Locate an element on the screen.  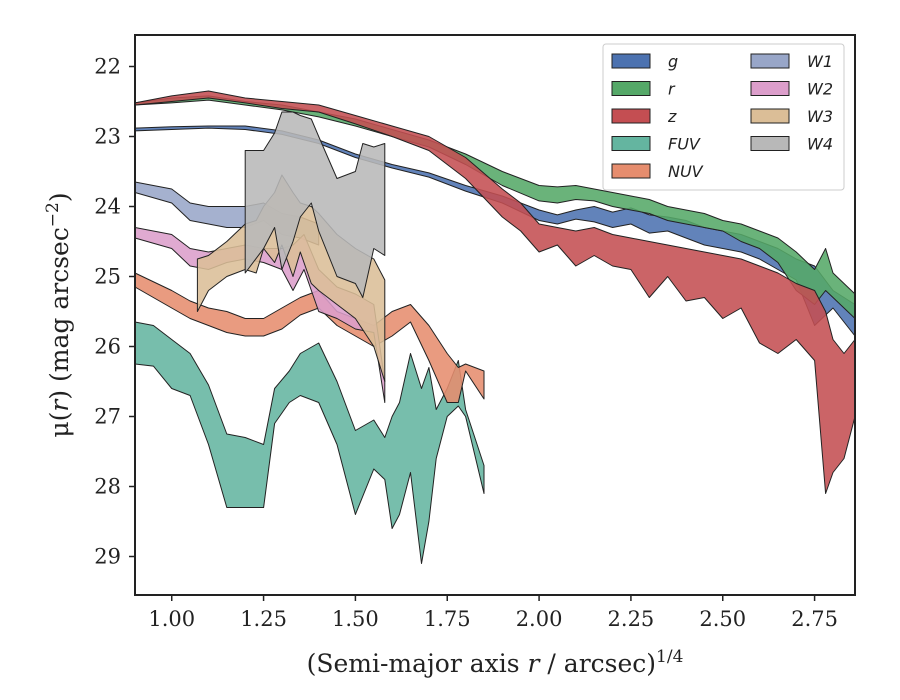
legend-item-w4: W4 is located at coordinates (791, 144).